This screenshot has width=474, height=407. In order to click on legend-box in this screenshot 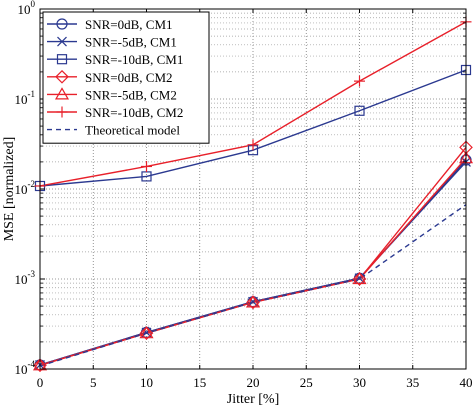, I will do `click(126, 77)`.